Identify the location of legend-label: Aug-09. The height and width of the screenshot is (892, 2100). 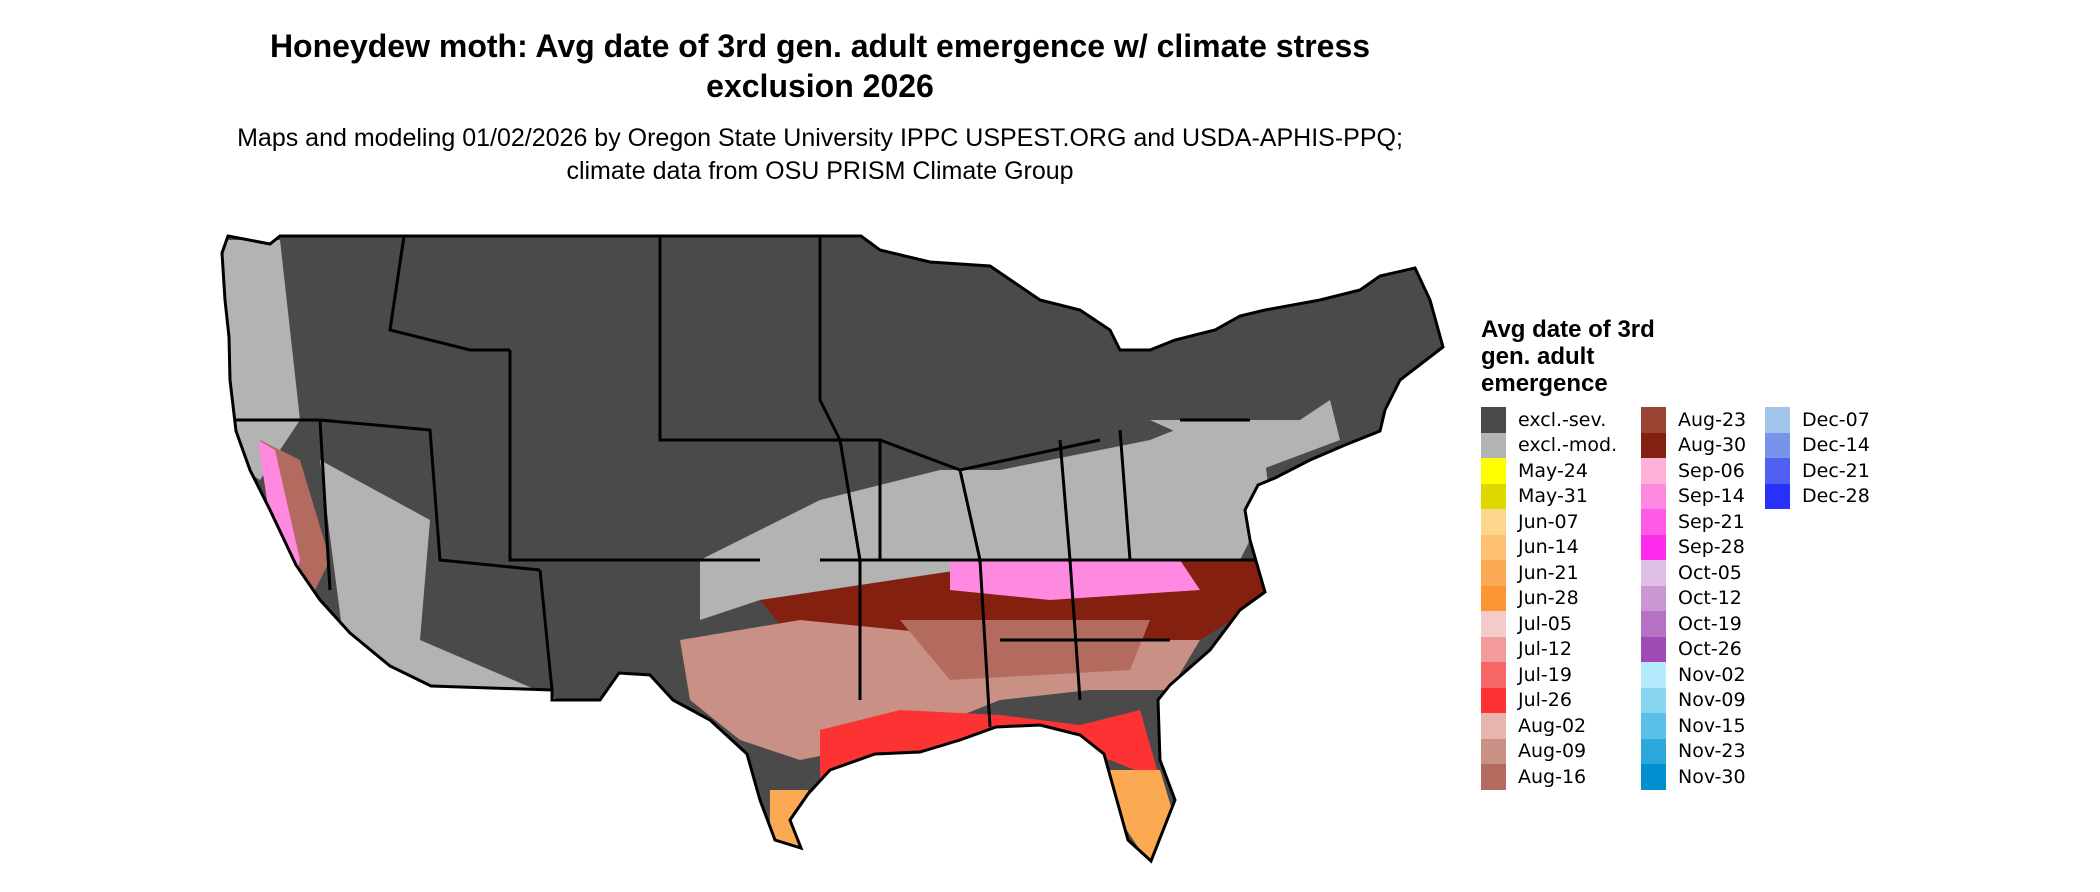
(1552, 751).